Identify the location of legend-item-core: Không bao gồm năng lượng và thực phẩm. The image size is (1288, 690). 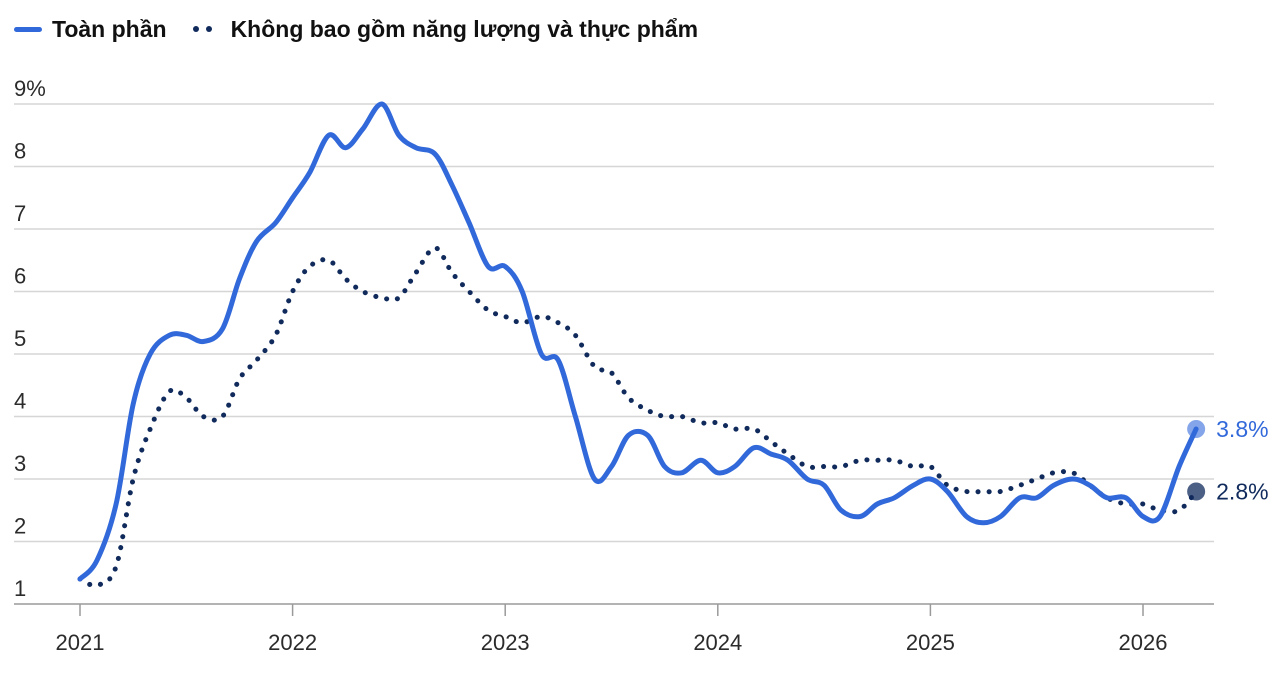
(445, 29).